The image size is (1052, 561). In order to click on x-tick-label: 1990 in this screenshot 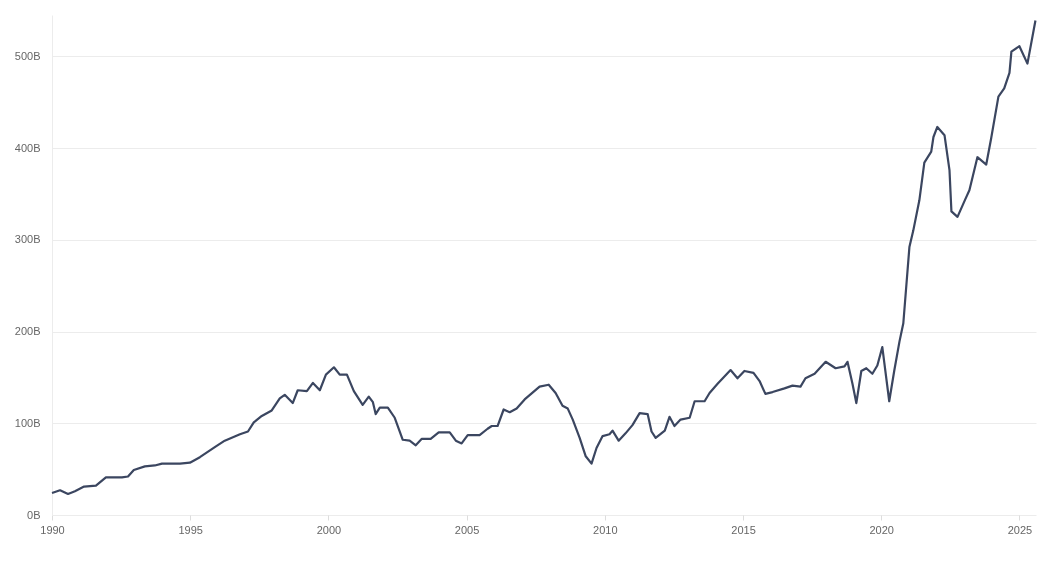, I will do `click(52, 529)`.